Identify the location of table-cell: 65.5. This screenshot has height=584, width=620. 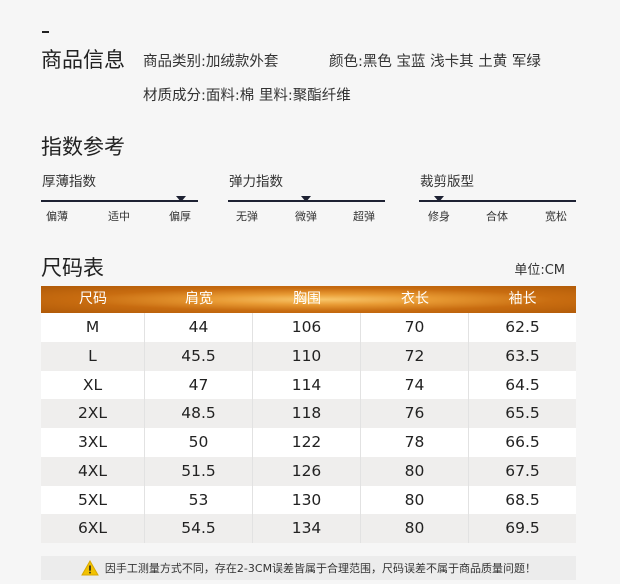
(522, 413).